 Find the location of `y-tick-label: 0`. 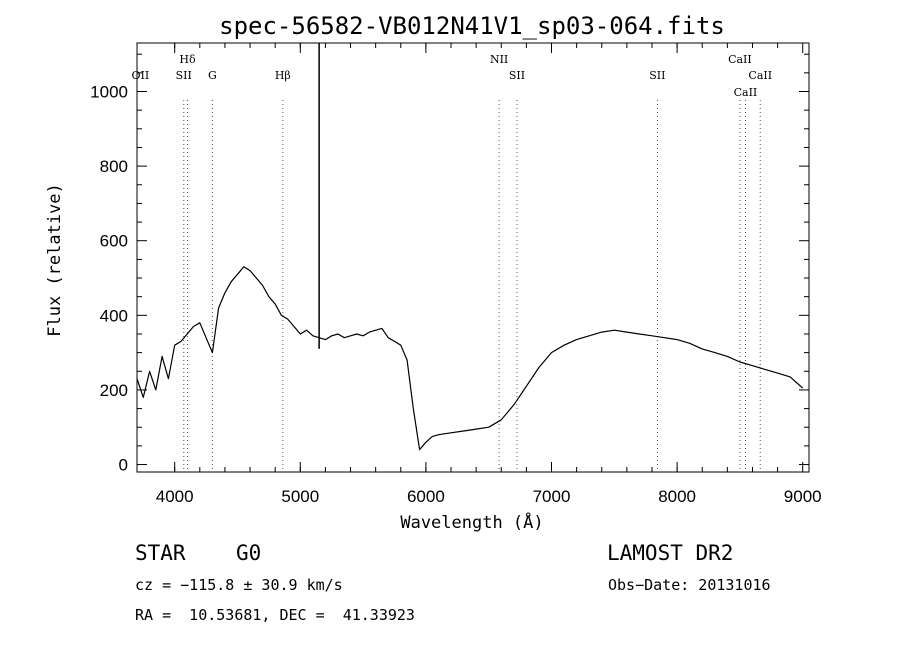

y-tick-label: 0 is located at coordinates (123, 465).